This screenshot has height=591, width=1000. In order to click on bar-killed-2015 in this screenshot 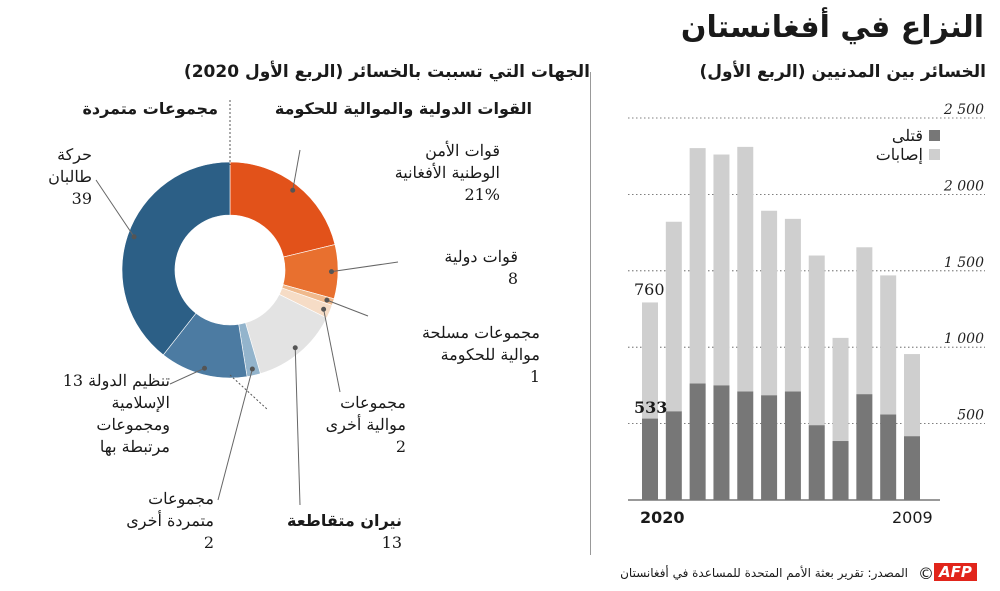, I will do `click(769, 447)`.